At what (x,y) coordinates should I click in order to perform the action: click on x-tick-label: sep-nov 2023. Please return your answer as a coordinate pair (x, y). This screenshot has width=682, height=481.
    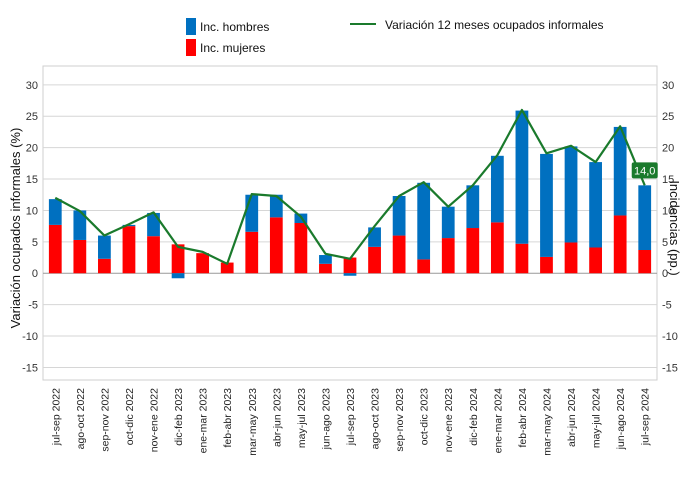
    Looking at the image, I should click on (400, 420).